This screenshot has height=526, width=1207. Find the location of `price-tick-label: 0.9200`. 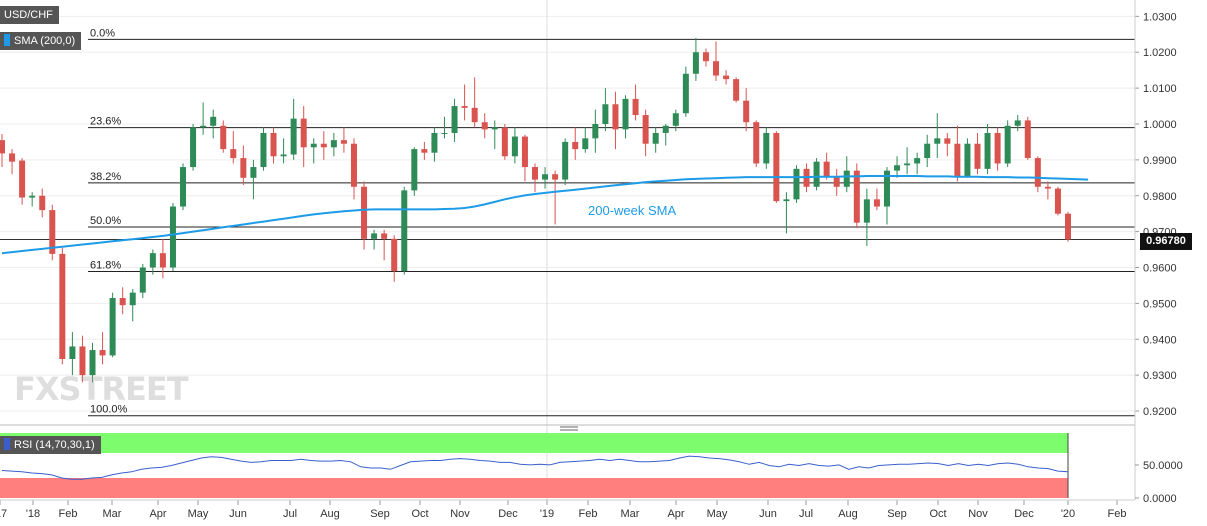

price-tick-label: 0.9200 is located at coordinates (1160, 412).